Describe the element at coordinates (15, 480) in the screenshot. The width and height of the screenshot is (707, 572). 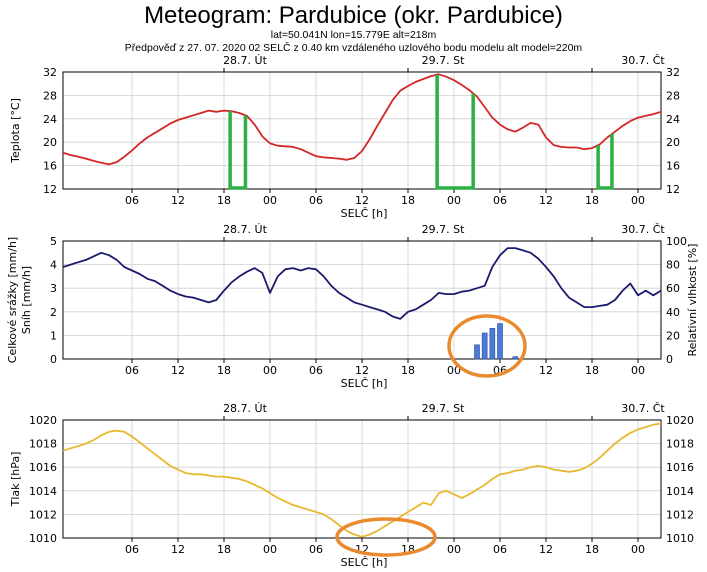
I see `y-axis-label: Tlak [hPa]` at that location.